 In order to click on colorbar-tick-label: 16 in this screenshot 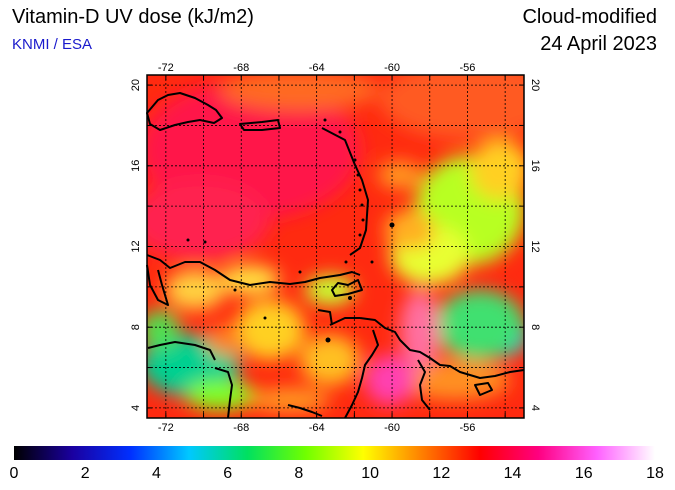, I will do `click(583, 473)`.